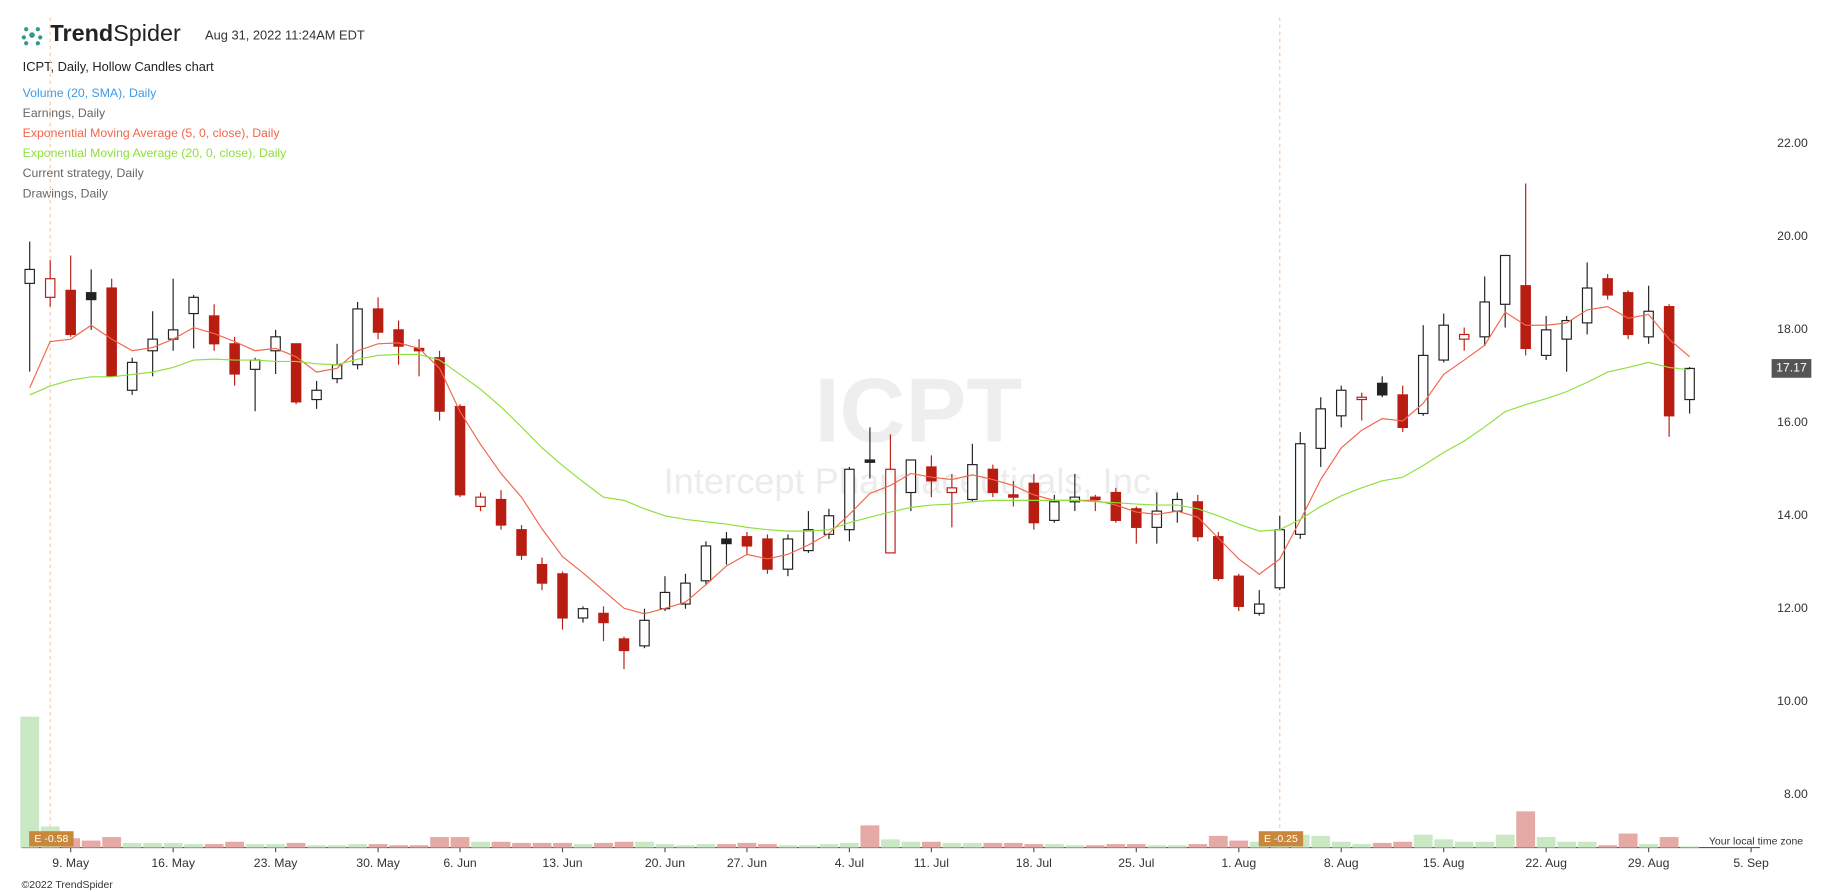 The image size is (1827, 892). I want to click on timezone: Your local time zone, so click(1756, 842).